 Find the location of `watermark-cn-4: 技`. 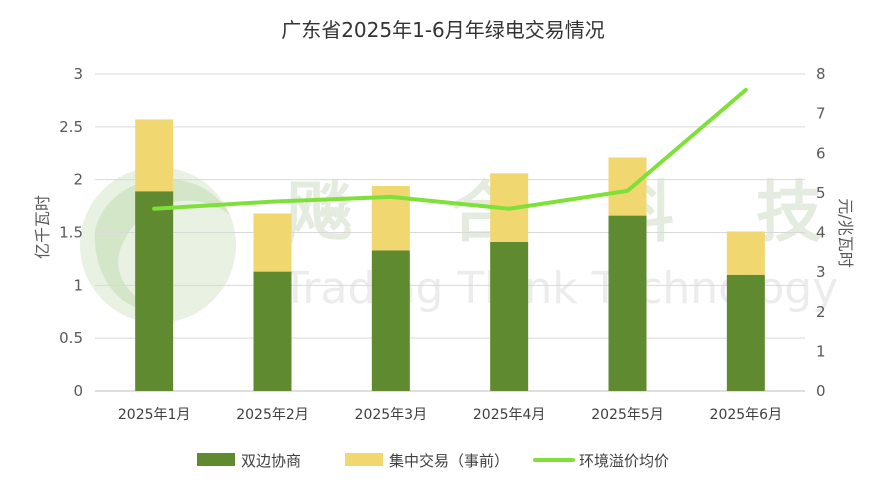

watermark-cn-4: 技 is located at coordinates (789, 212).